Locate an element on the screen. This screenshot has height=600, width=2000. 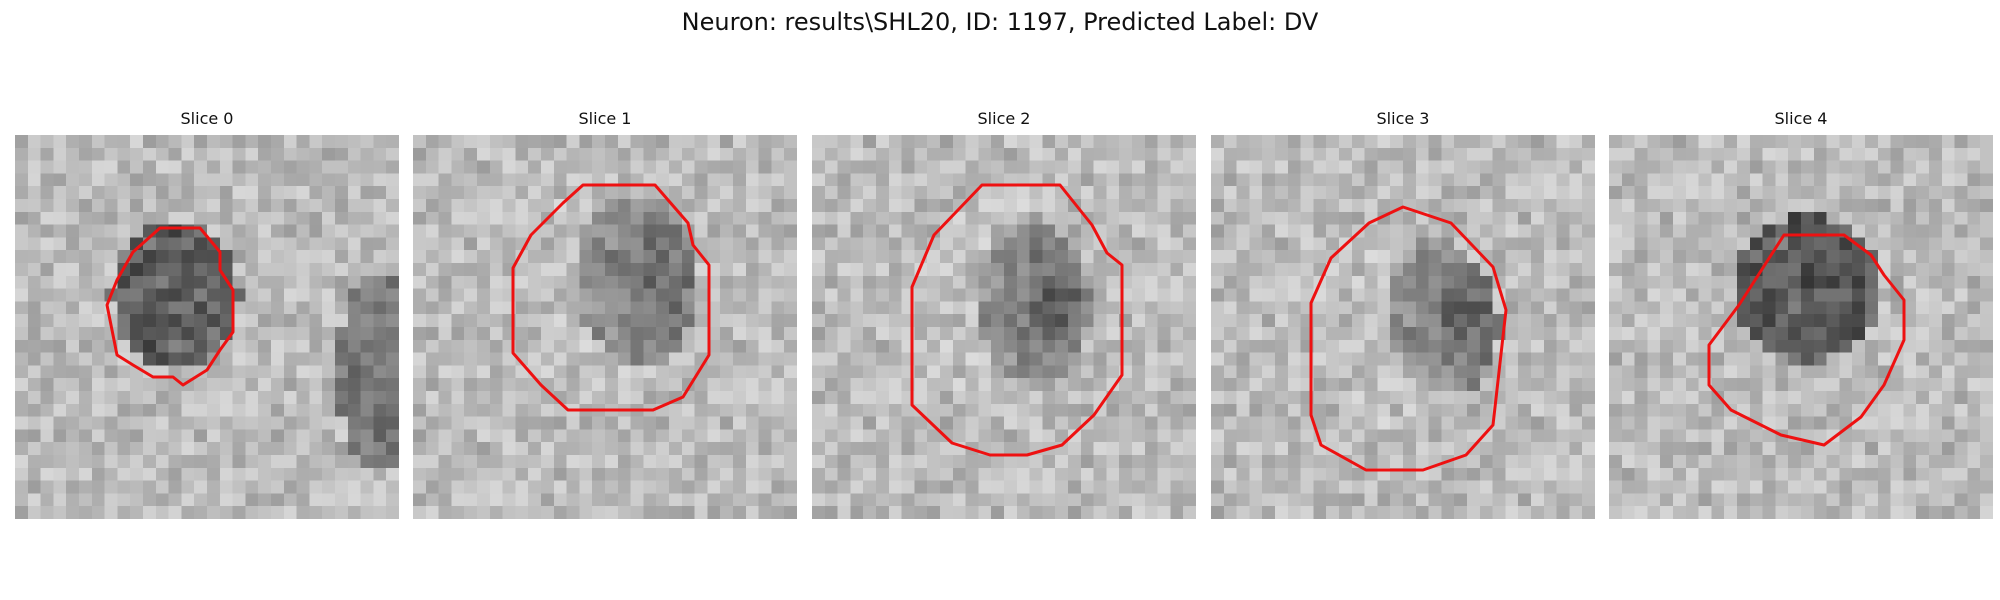
slice-panel-0: Slice 0 is located at coordinates (207, 313).